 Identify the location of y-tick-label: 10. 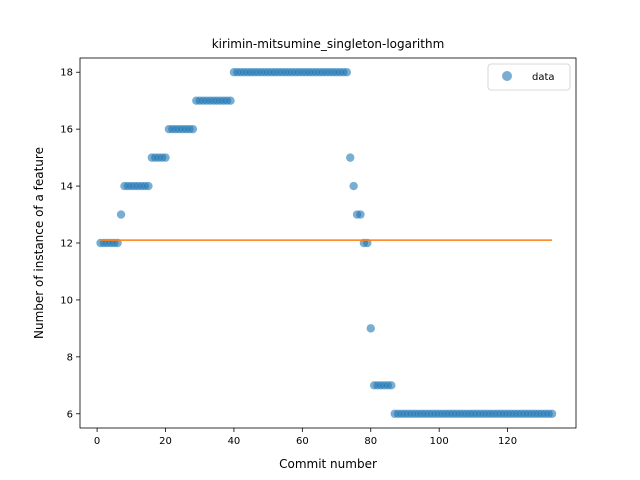
(66, 300).